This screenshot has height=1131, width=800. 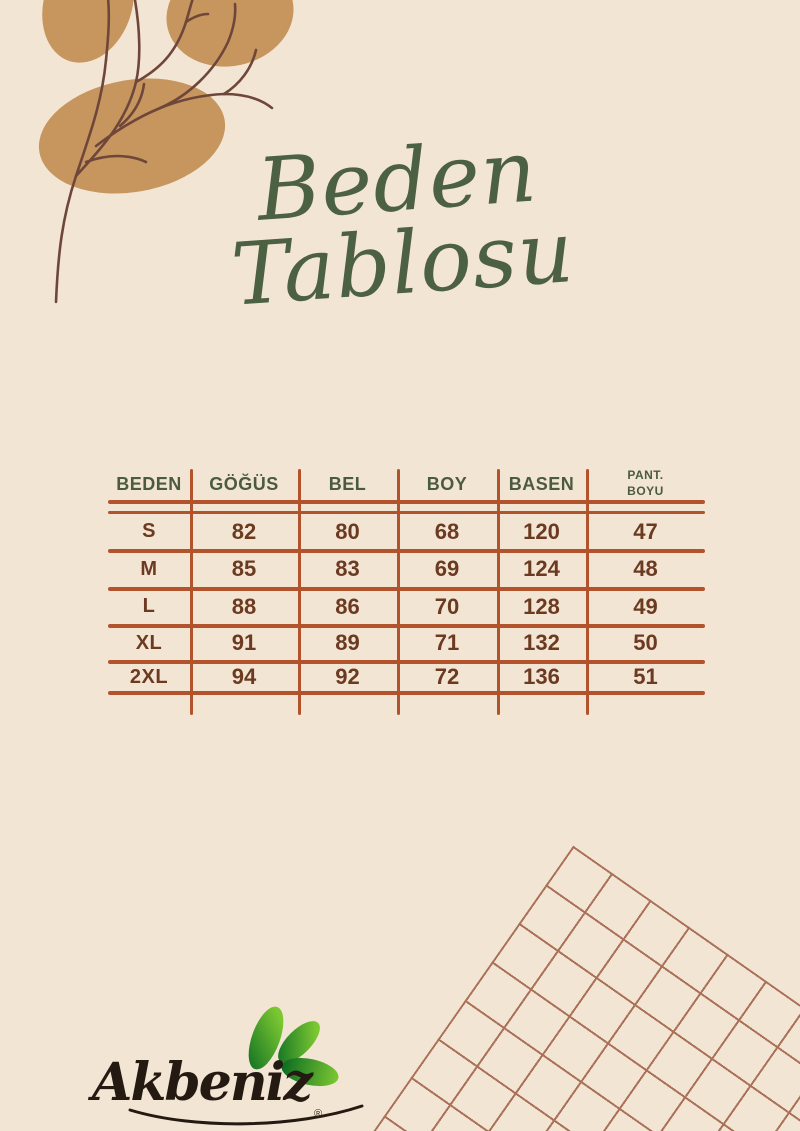 I want to click on measurement-value: 128, so click(x=541, y=606).